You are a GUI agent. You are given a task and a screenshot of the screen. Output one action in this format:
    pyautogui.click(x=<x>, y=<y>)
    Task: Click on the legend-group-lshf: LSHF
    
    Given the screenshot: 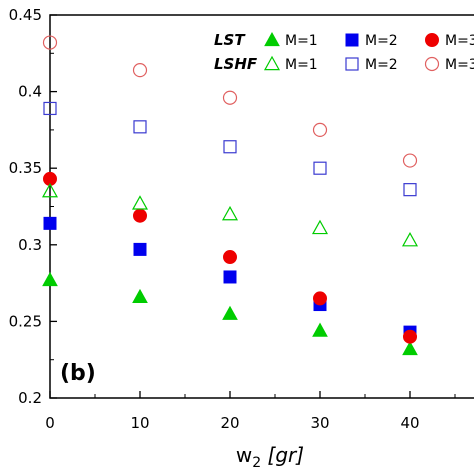 What is the action you would take?
    pyautogui.click(x=236, y=64)
    